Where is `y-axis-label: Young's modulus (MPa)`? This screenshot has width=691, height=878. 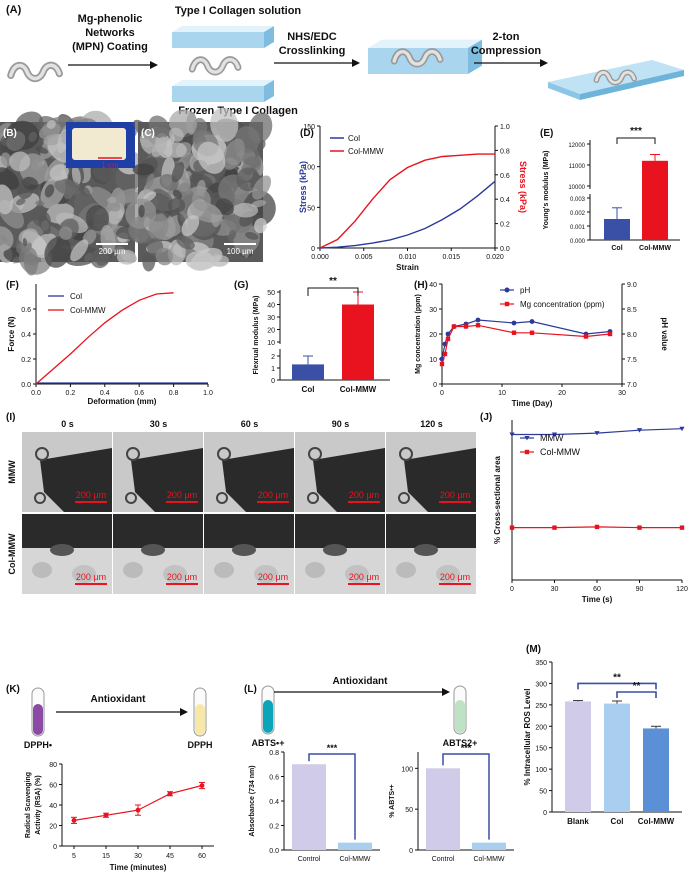 y-axis-label: Young's modulus (MPa) is located at coordinates (546, 190).